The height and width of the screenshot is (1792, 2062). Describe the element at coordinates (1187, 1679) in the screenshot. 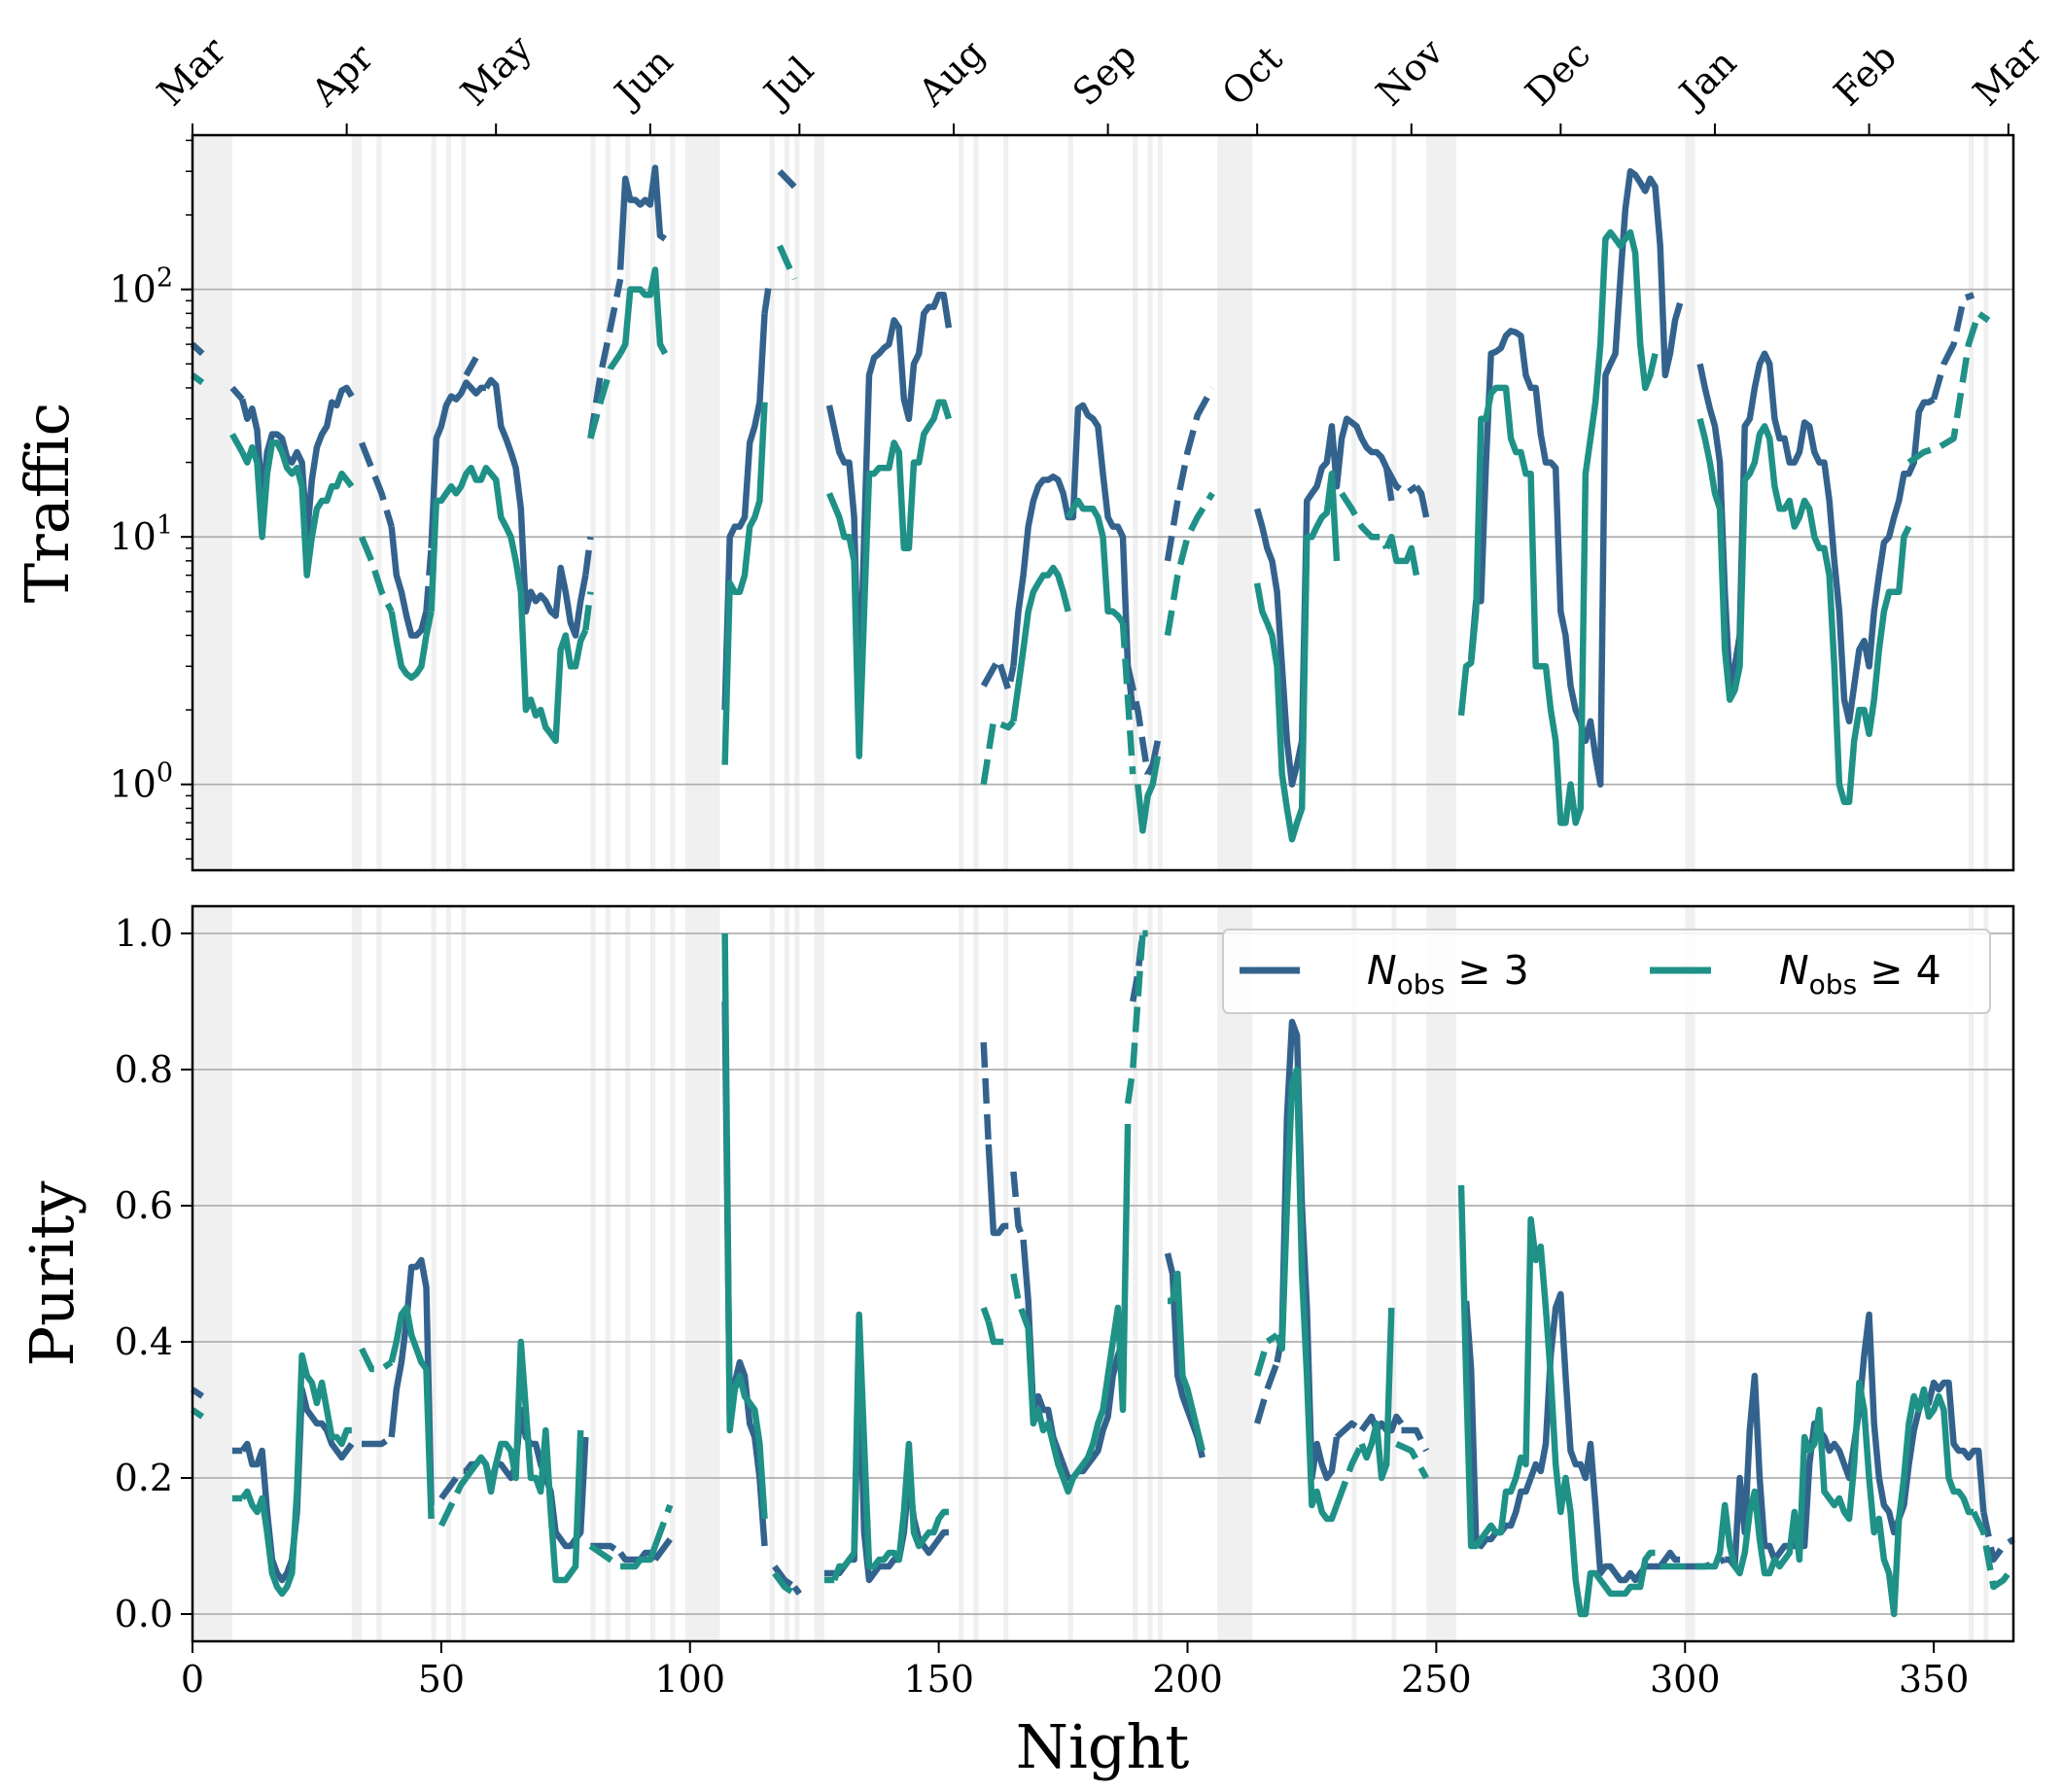

I see `night-x-tick-label: 200` at that location.